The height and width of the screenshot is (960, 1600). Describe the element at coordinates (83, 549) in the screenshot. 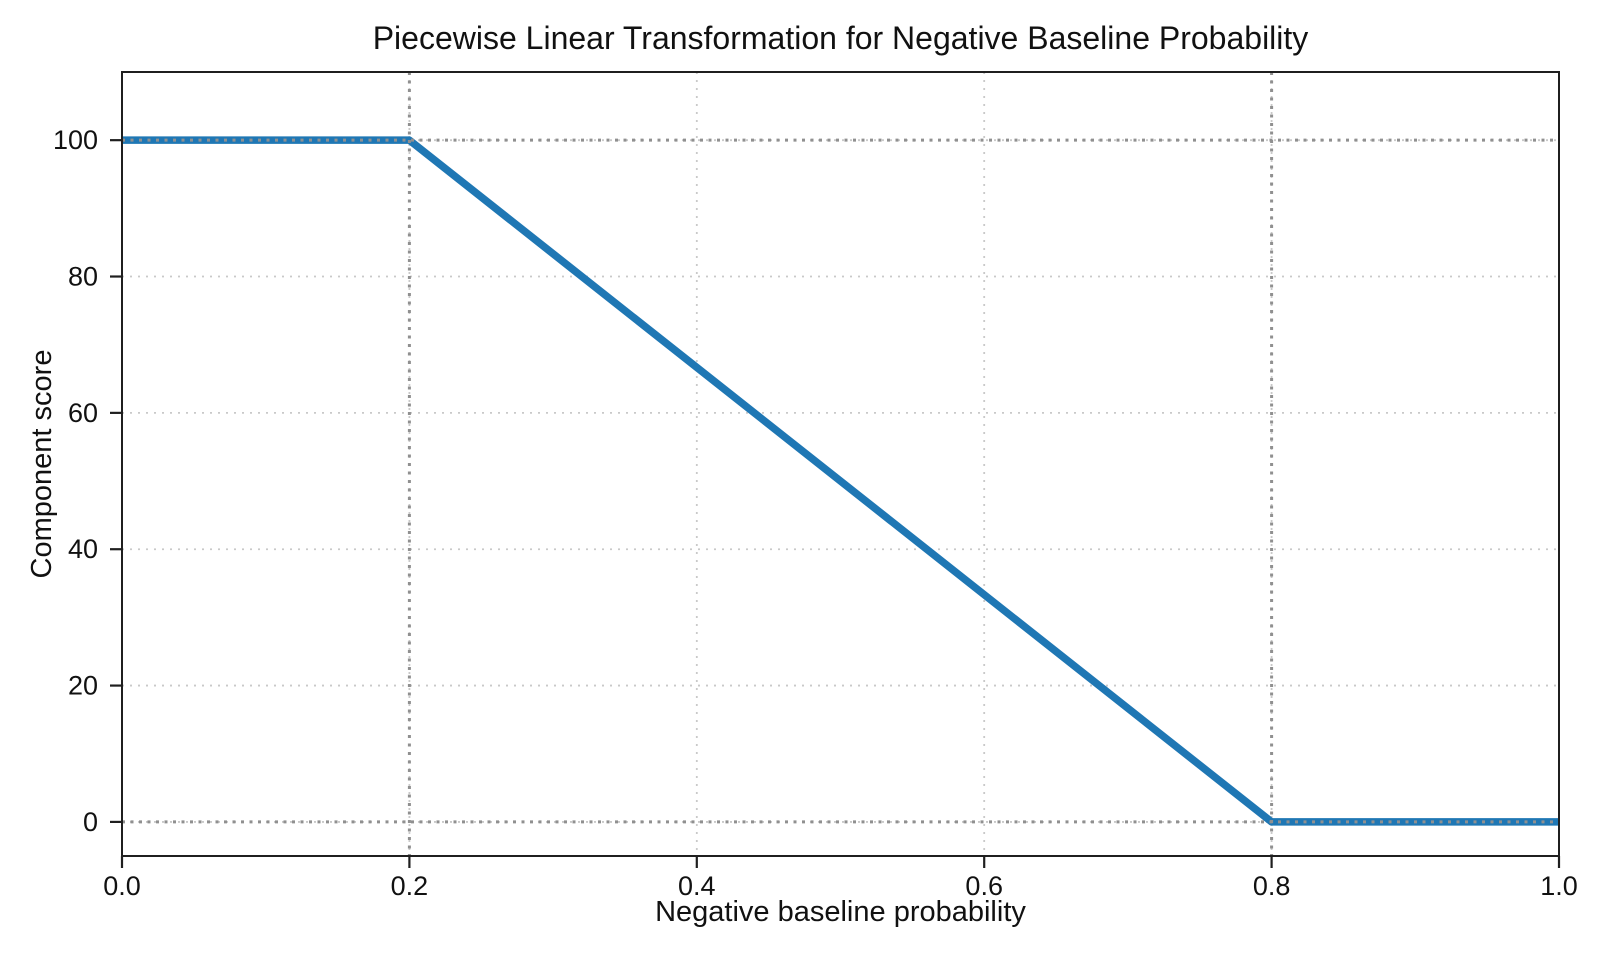

I see `y-tick-label-40: 40` at that location.